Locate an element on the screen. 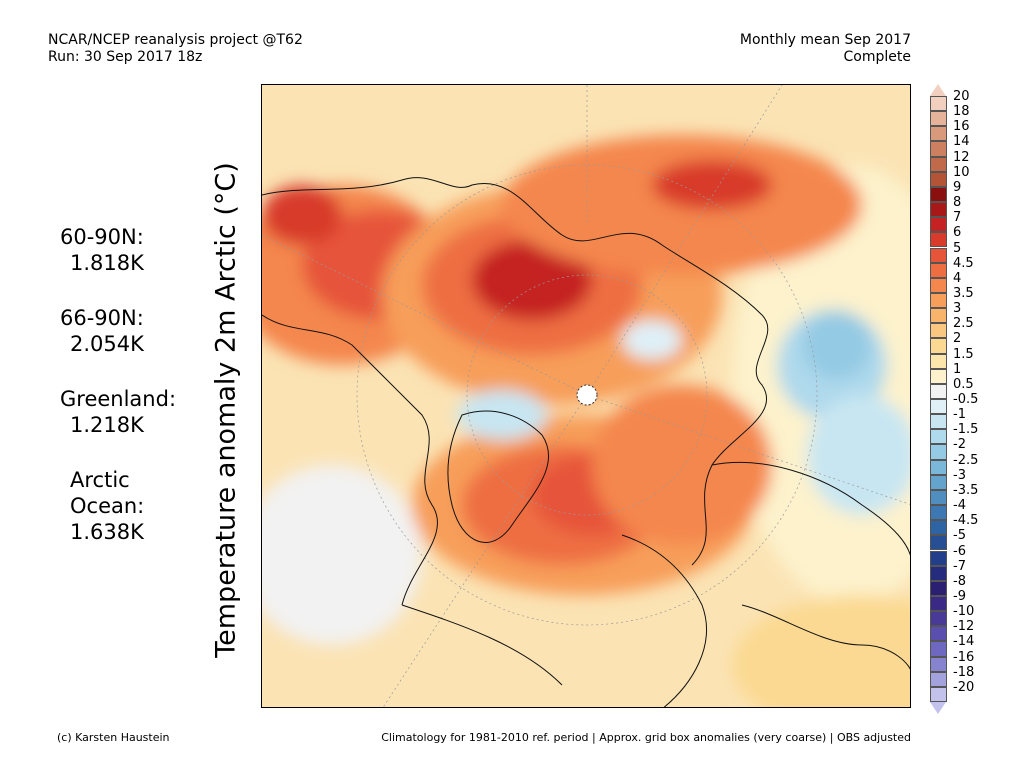 Image resolution: width=1024 pixels, height=768 pixels. colorbar-label: 20 is located at coordinates (961, 96).